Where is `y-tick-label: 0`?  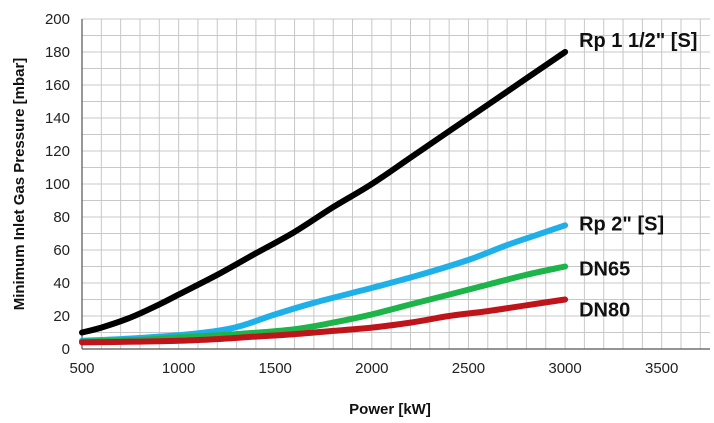 y-tick-label: 0 is located at coordinates (66, 349).